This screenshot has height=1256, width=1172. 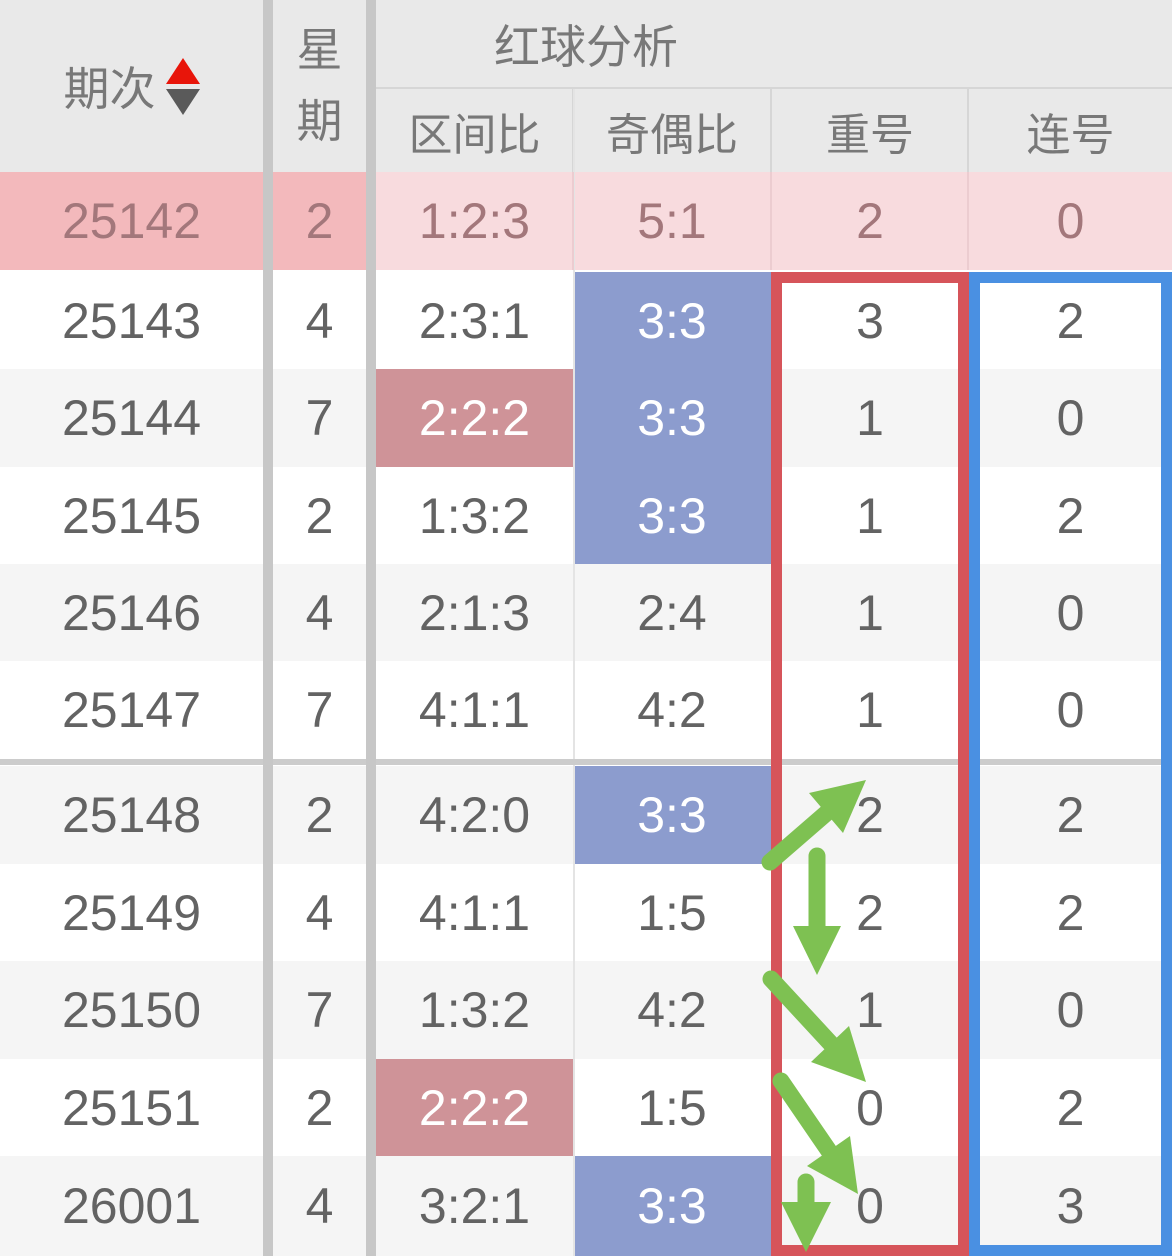 I want to click on group-separator-line, so click(x=586, y=762).